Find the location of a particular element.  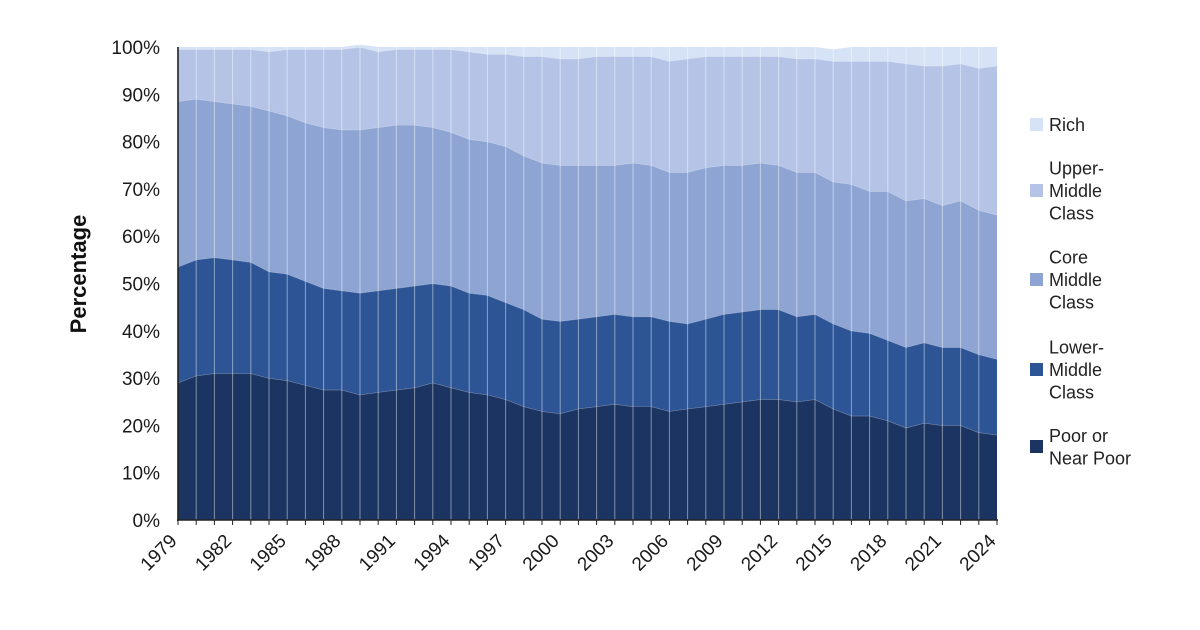

y-tick-label: 20% is located at coordinates (141, 426).